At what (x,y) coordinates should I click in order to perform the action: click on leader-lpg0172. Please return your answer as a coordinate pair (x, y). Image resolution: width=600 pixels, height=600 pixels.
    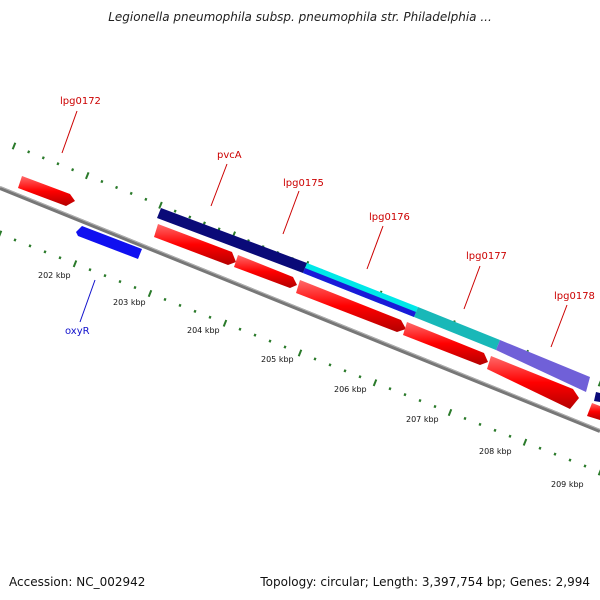
    Looking at the image, I should click on (69, 132).